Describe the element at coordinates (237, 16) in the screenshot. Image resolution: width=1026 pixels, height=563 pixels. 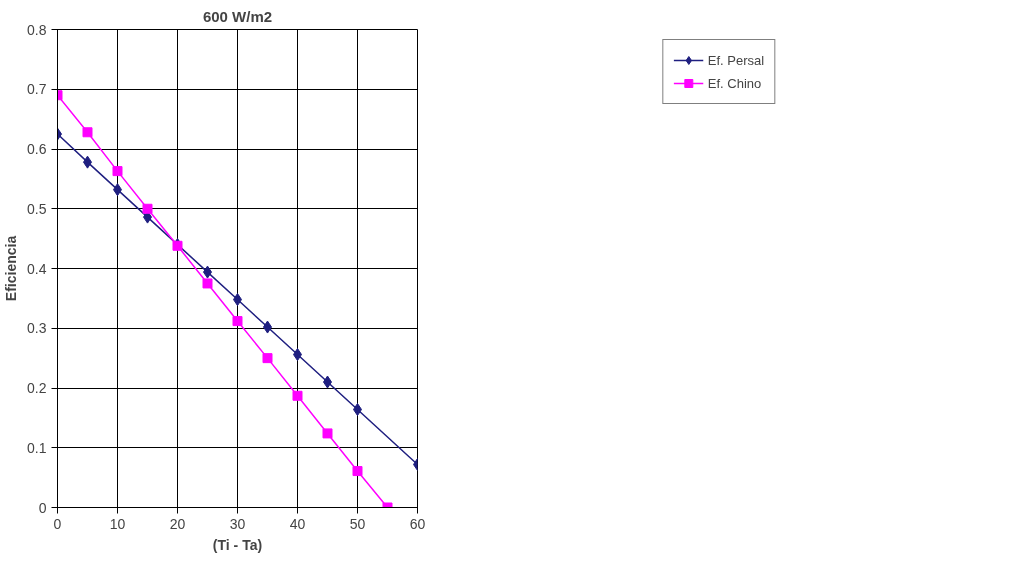
I see `chart-title: 600 W/m2` at that location.